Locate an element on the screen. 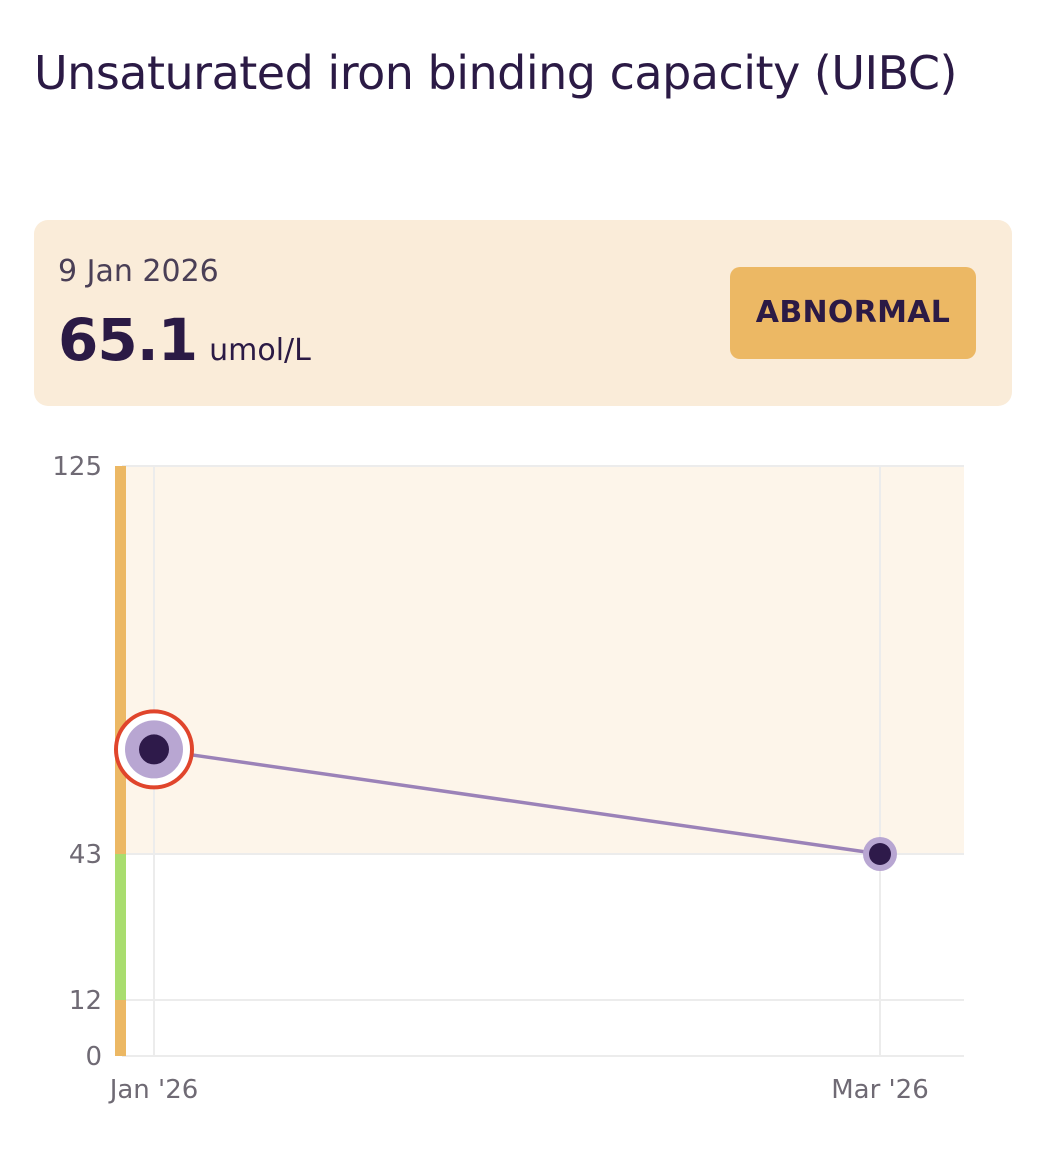 The image size is (1042, 1153). range-bar-low is located at coordinates (120, 1028).